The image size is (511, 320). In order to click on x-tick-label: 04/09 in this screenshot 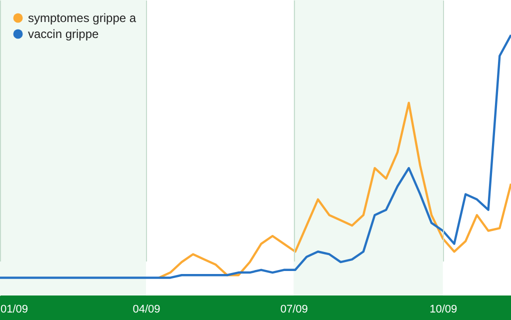, I will do `click(146, 310)`.